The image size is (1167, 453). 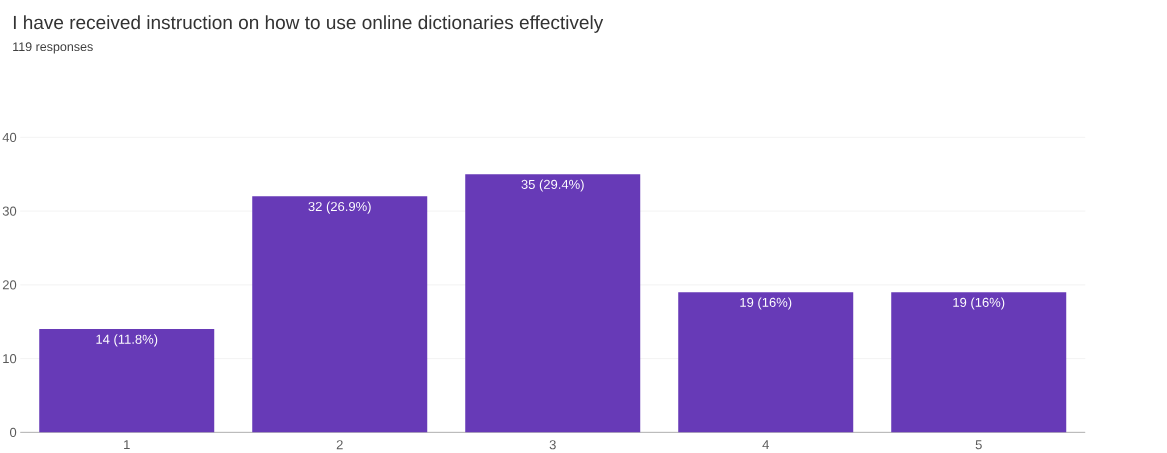 What do you see at coordinates (765, 445) in the screenshot?
I see `x-tick-label: 4` at bounding box center [765, 445].